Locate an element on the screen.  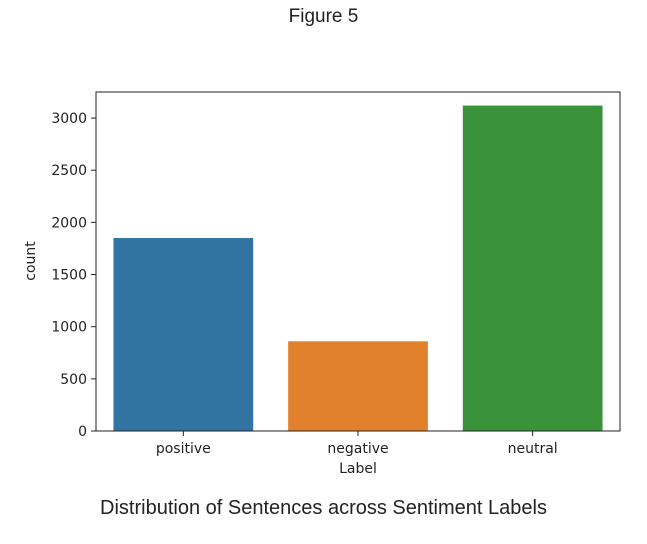
x-axis-label: Label is located at coordinates (358, 469).